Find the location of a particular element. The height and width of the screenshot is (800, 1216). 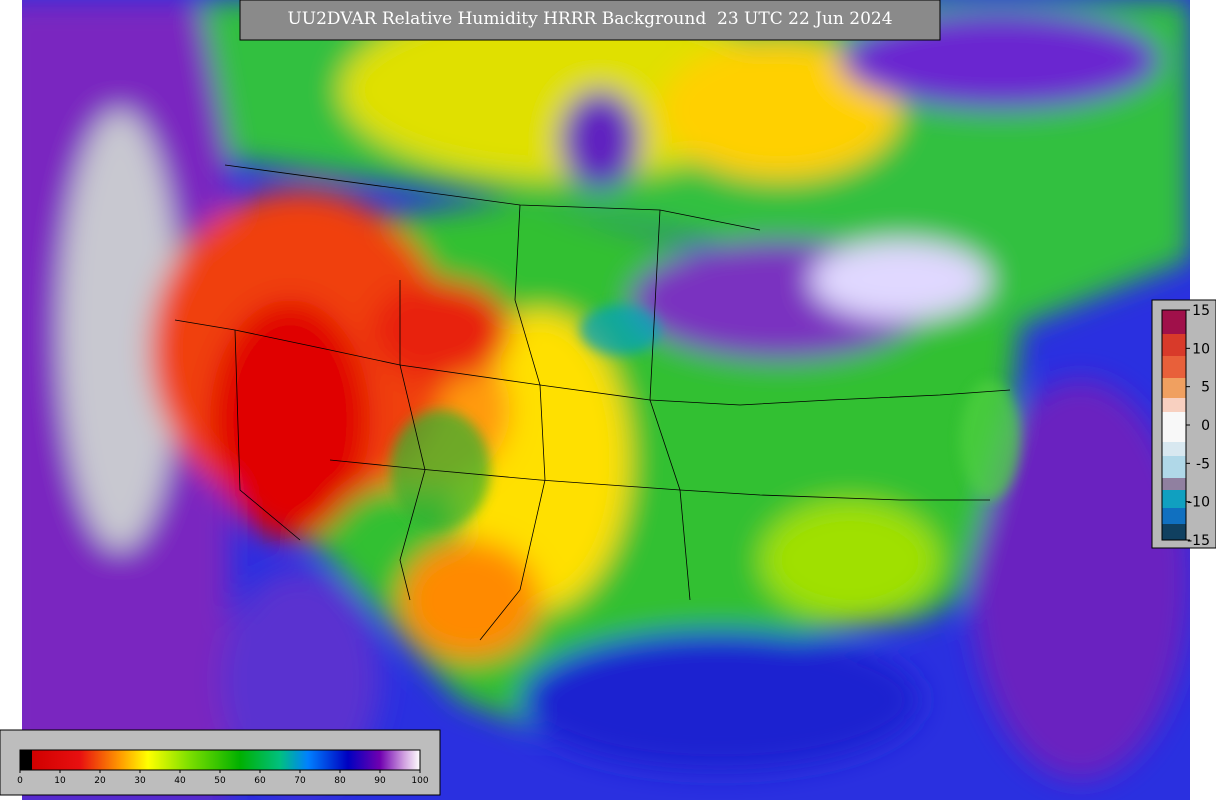

increment-tick-label: 5 is located at coordinates (1205, 388).